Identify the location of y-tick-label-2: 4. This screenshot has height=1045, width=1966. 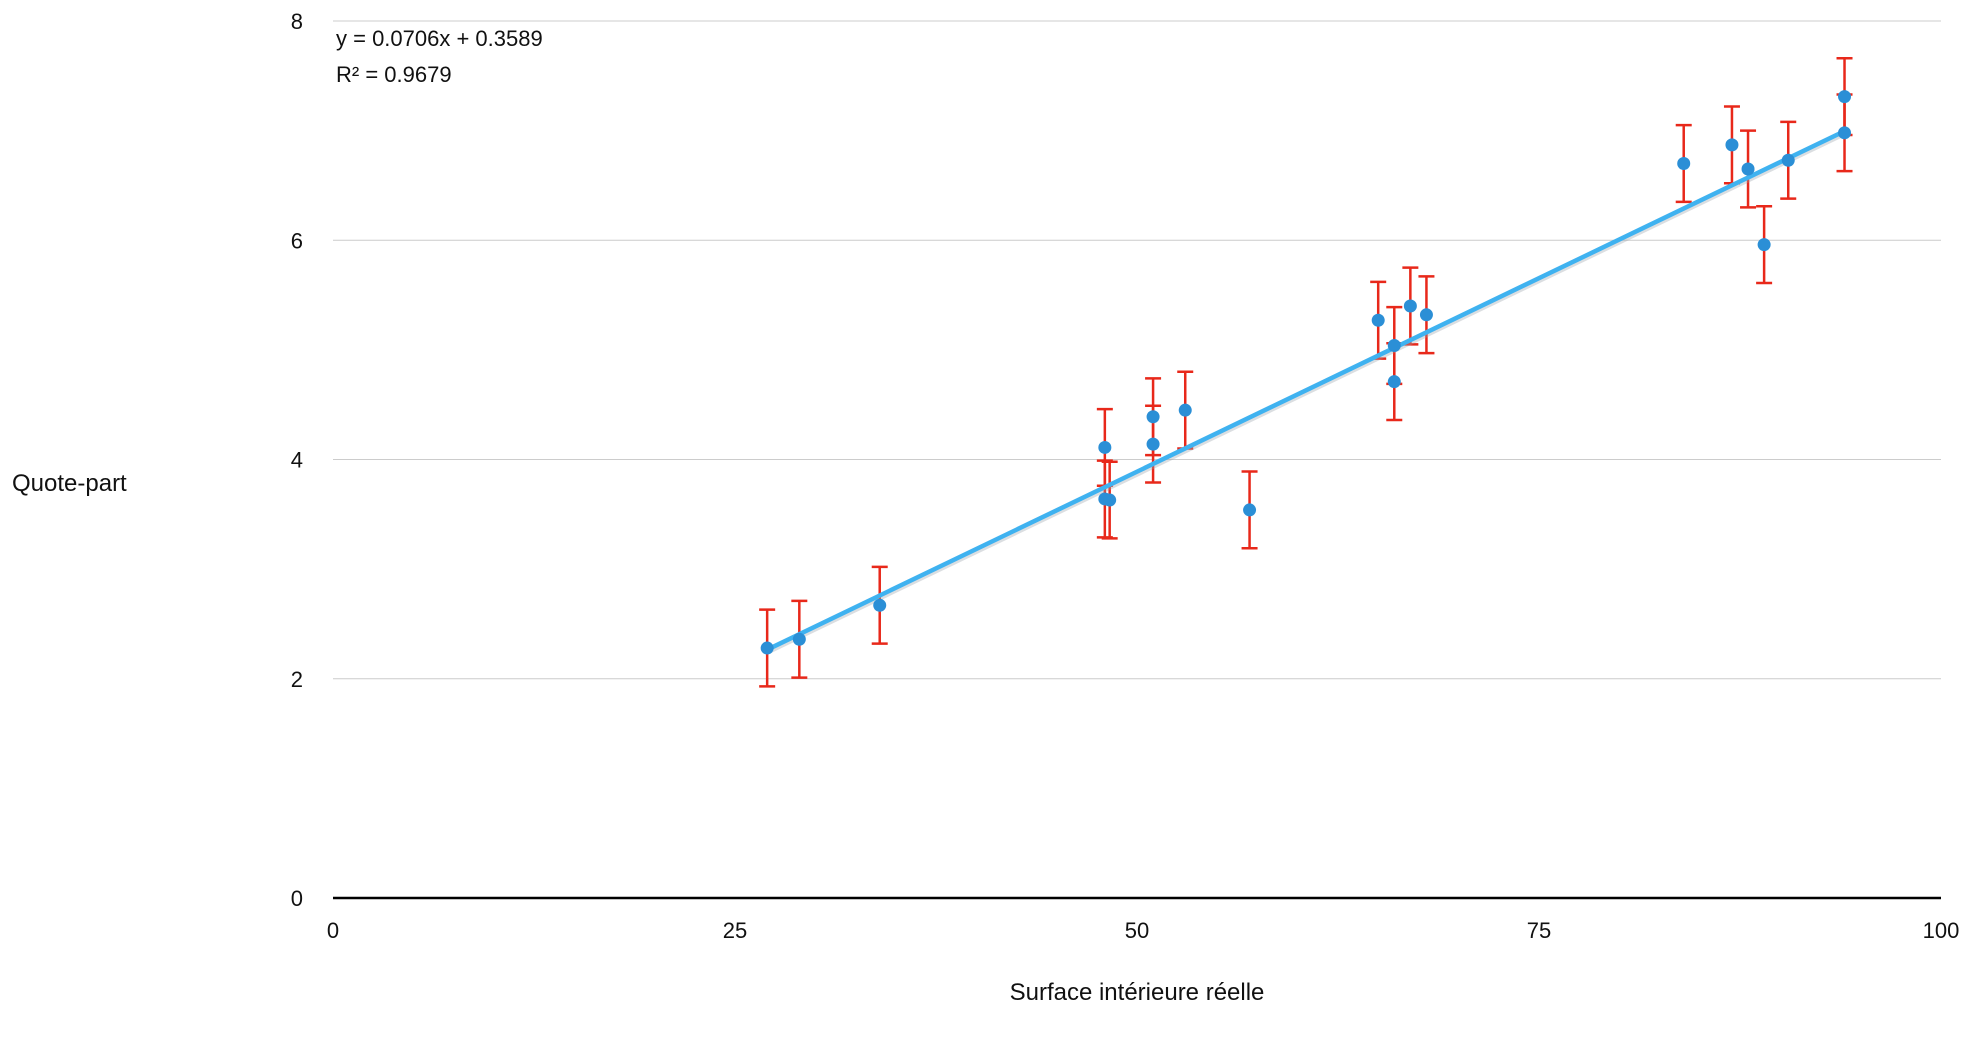
(297, 460).